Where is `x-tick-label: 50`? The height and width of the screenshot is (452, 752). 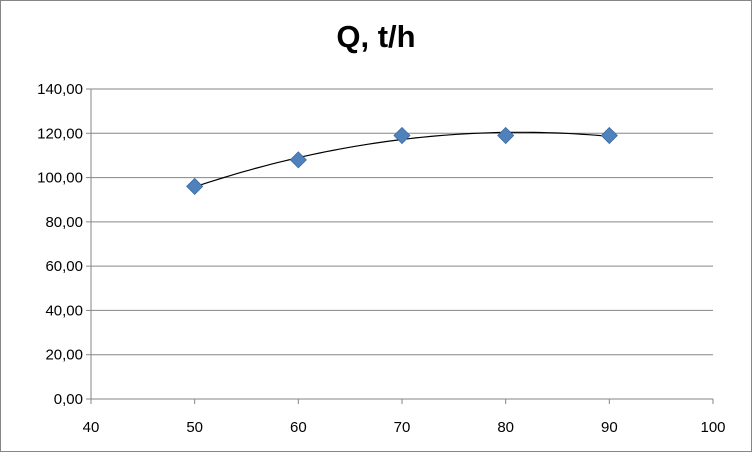 x-tick-label: 50 is located at coordinates (194, 427).